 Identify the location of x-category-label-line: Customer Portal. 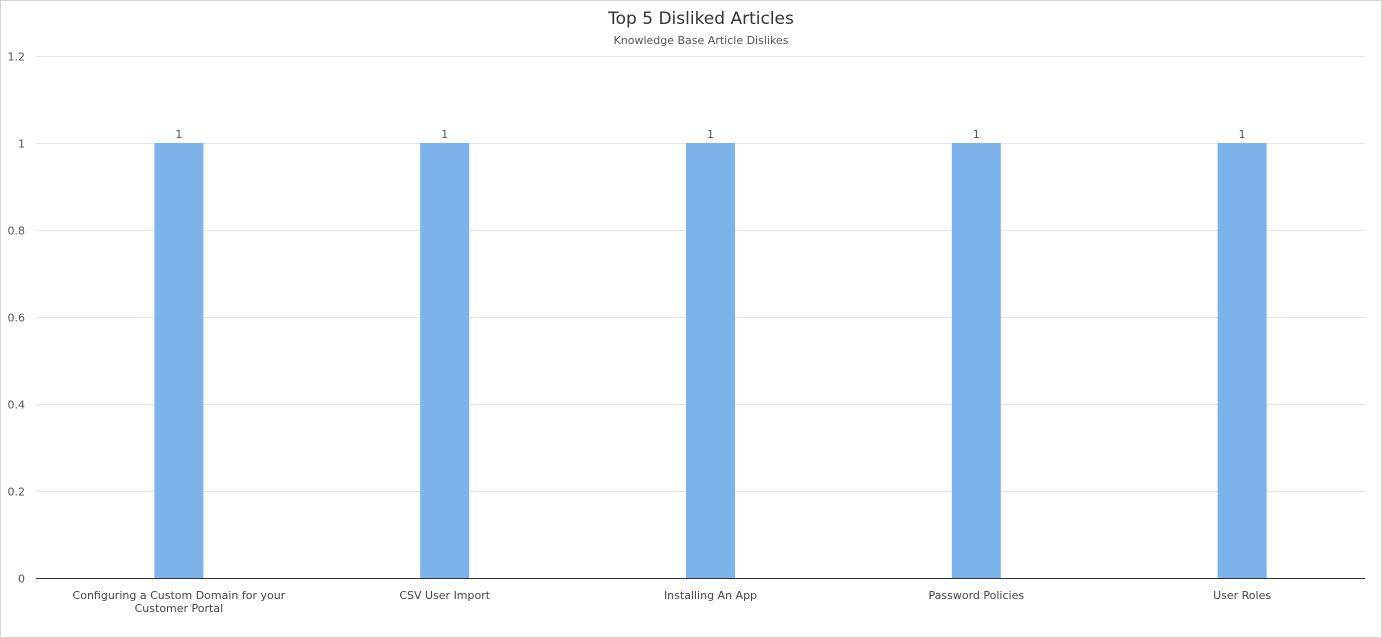
(179, 608).